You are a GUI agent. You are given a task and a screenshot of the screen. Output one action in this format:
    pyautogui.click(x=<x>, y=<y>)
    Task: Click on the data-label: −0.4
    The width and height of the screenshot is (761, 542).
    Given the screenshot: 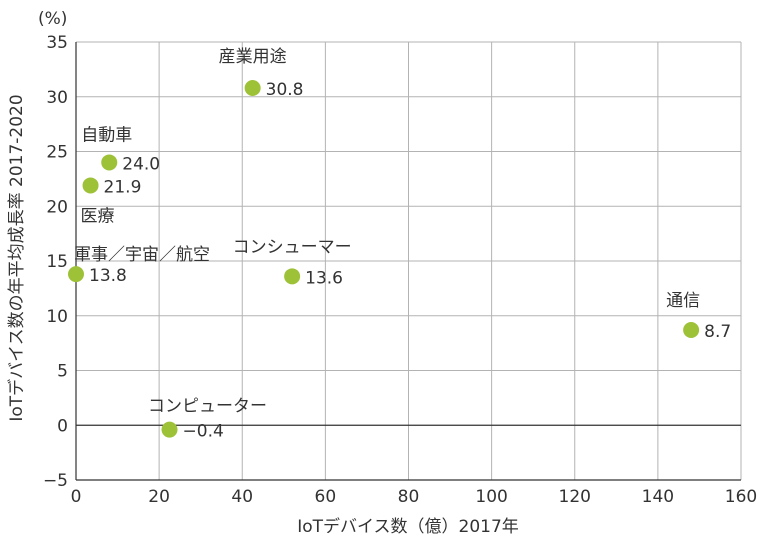 What is the action you would take?
    pyautogui.click(x=203, y=432)
    